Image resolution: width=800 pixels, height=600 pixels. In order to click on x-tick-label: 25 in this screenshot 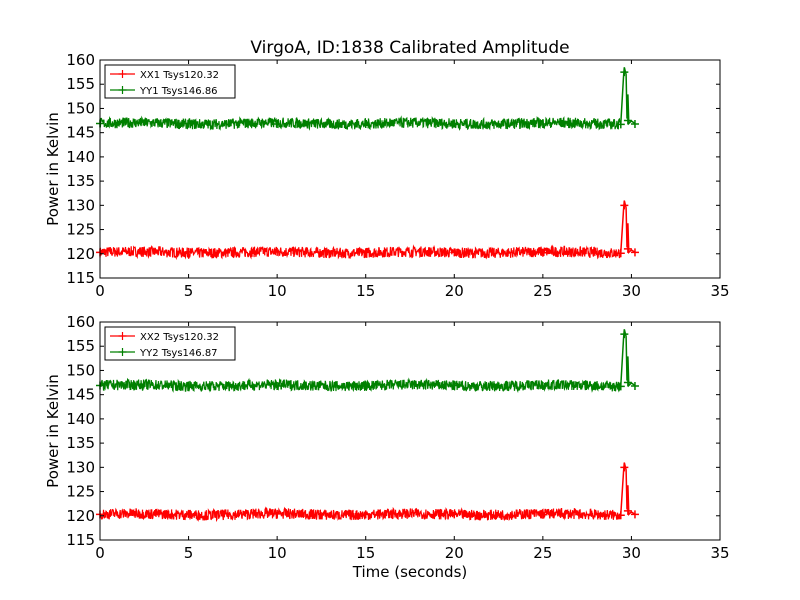, I will do `click(542, 291)`.